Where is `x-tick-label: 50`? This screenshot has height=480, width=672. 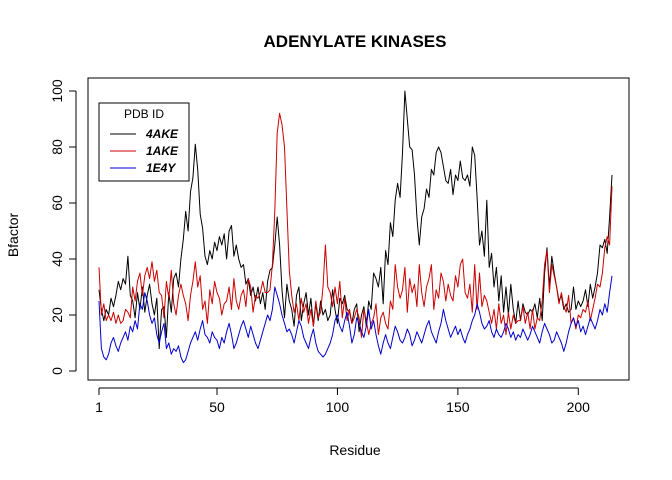 x-tick-label: 50 is located at coordinates (217, 407).